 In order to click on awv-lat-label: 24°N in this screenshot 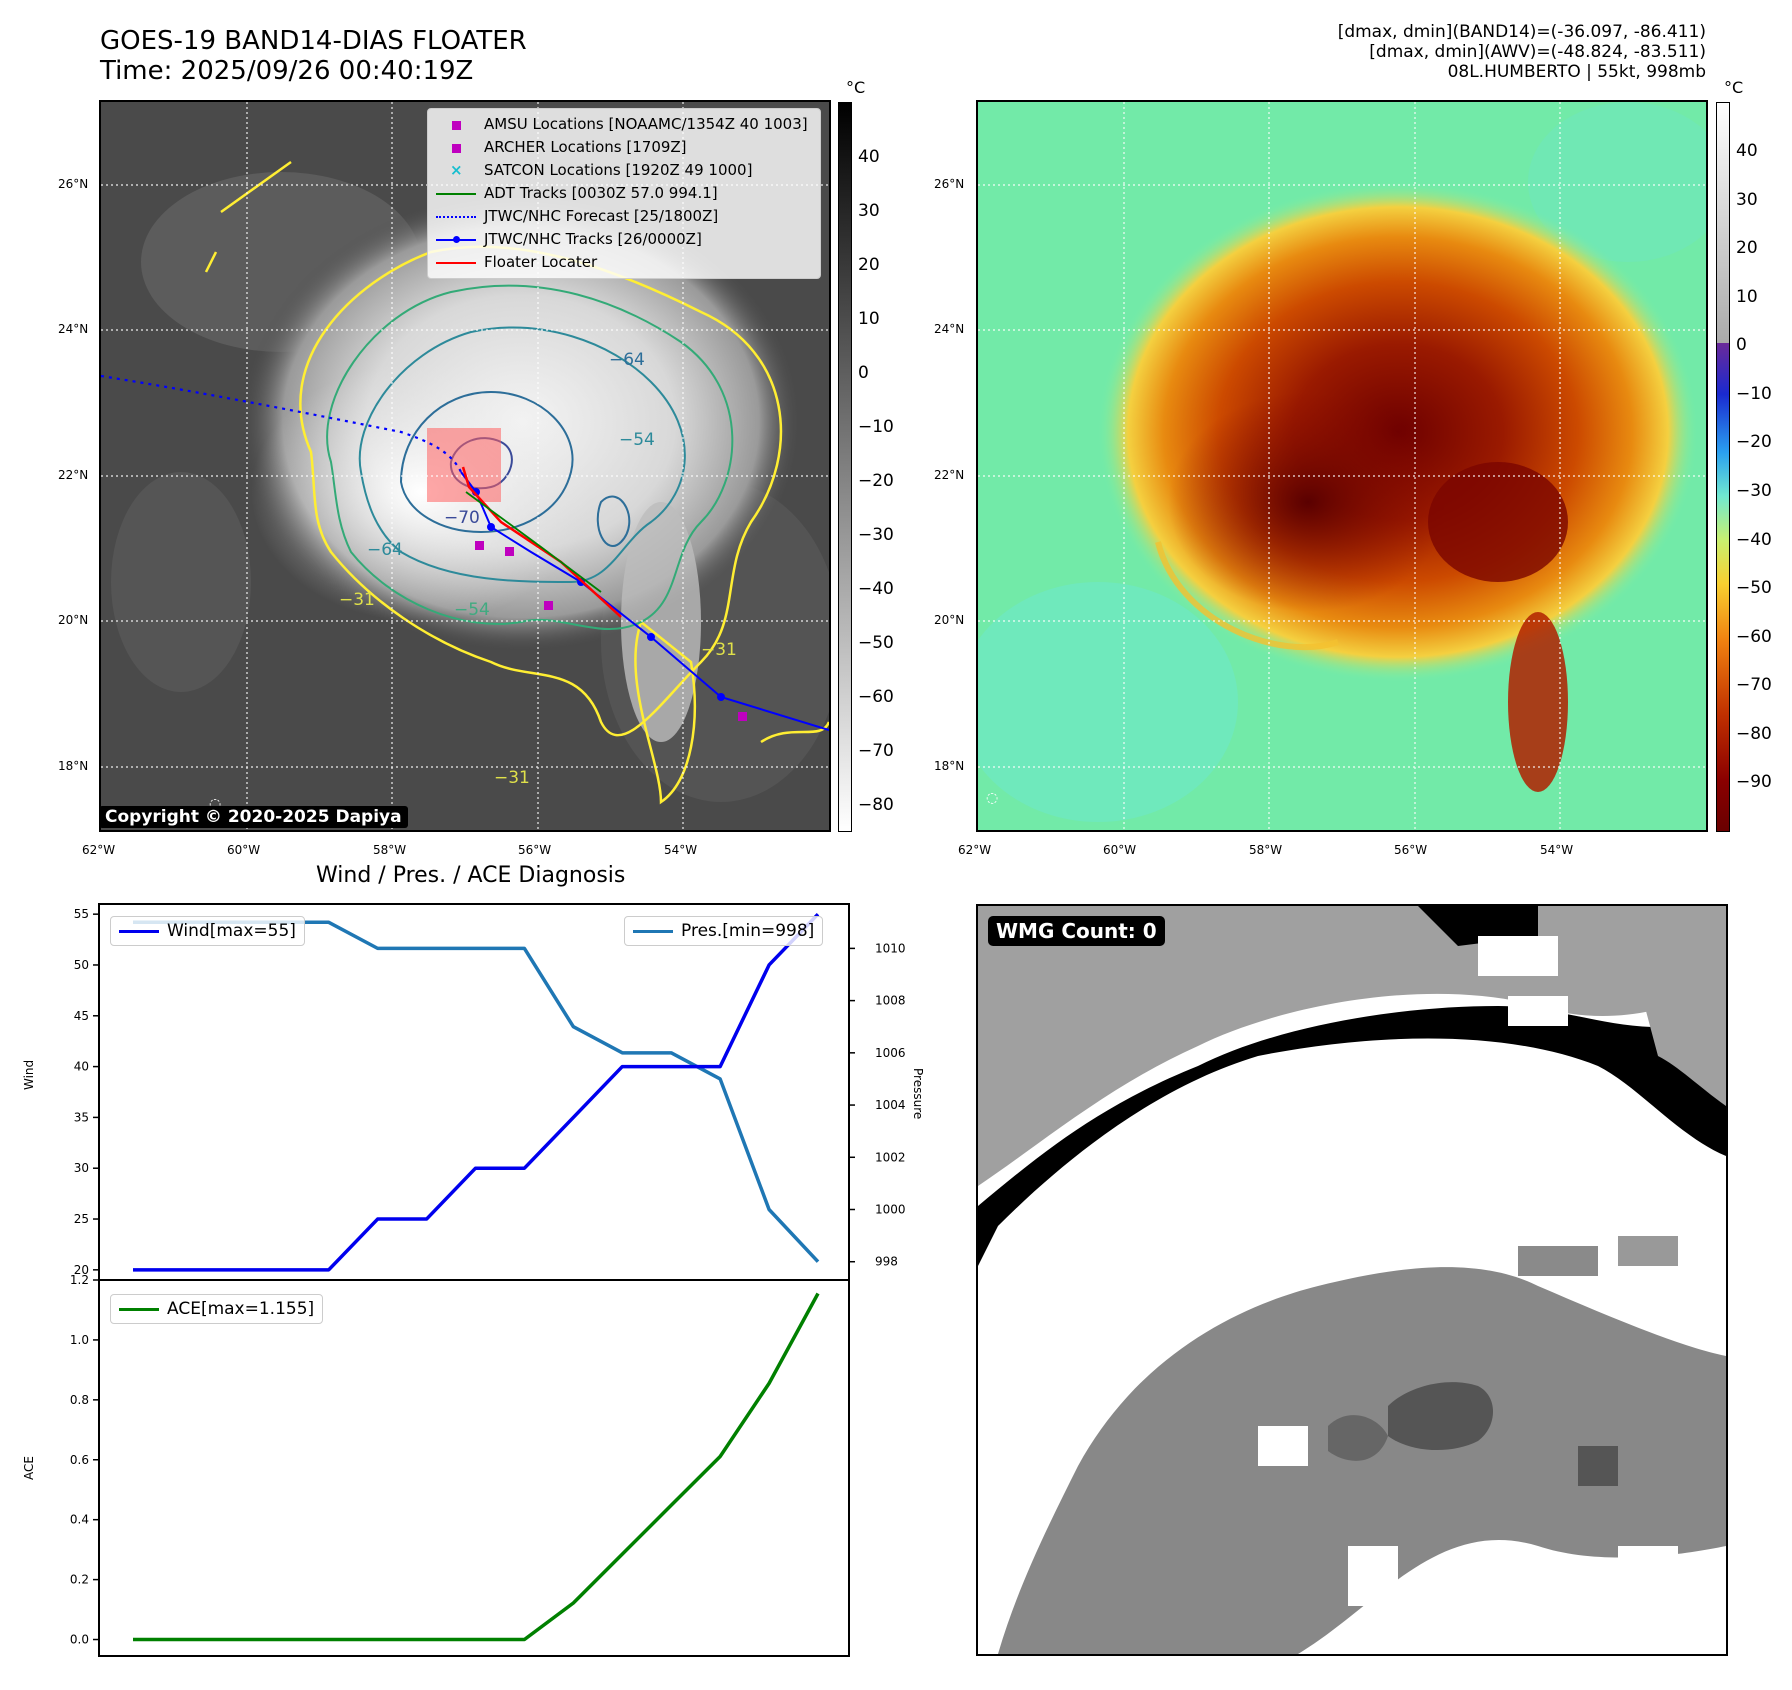, I will do `click(949, 329)`.